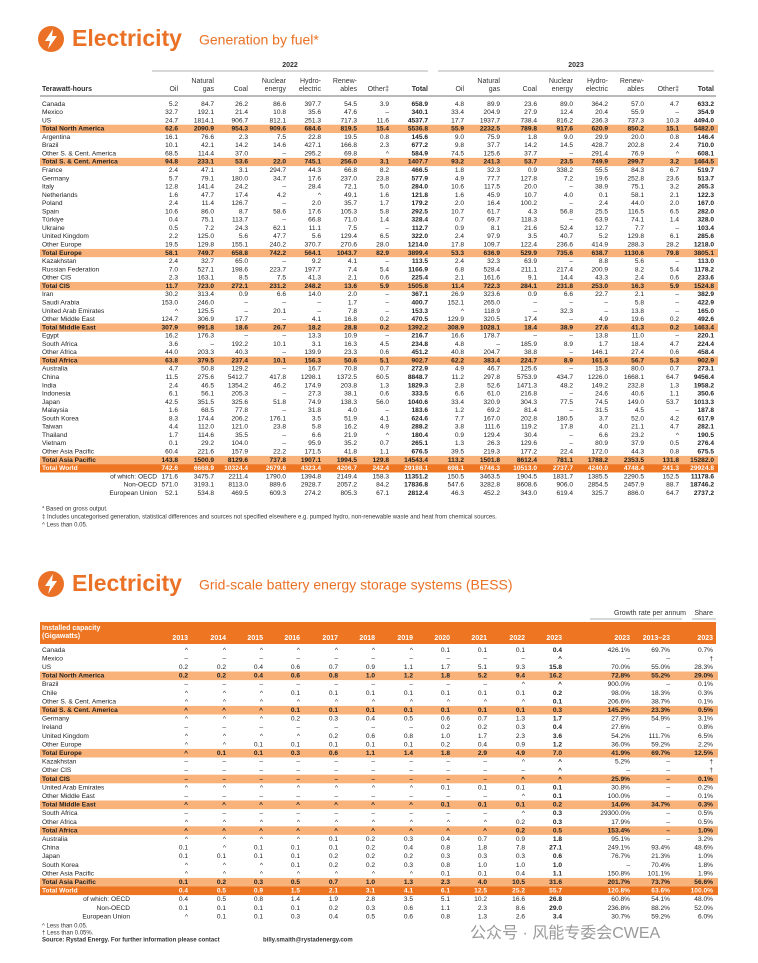  What do you see at coordinates (408, 839) in the screenshot?
I see `cell: 0.3` at bounding box center [408, 839].